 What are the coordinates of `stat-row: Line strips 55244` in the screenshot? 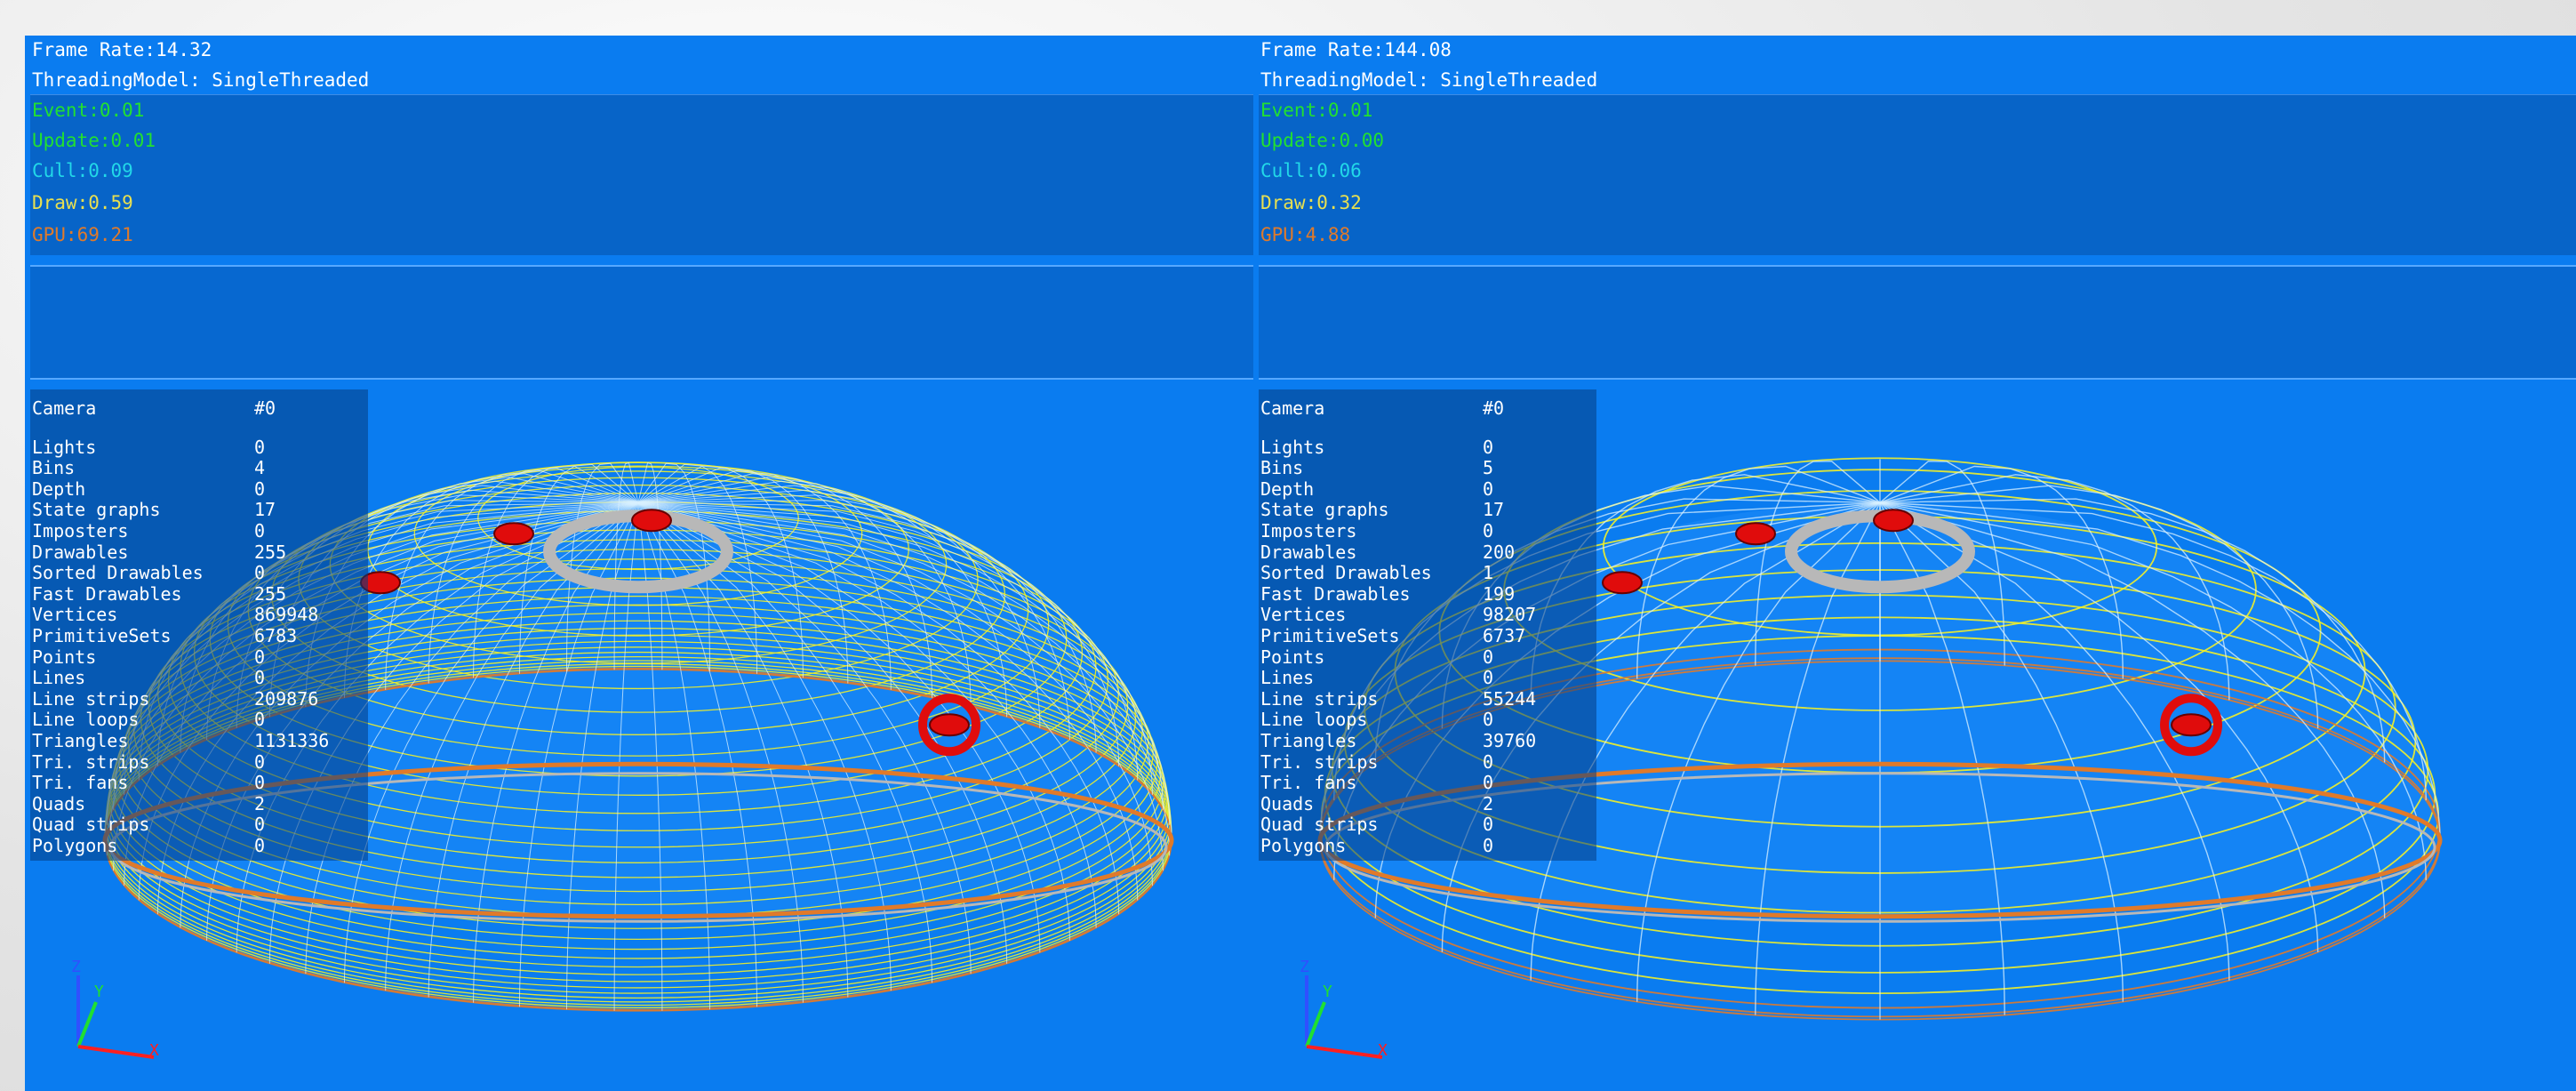 It's located at (1398, 699).